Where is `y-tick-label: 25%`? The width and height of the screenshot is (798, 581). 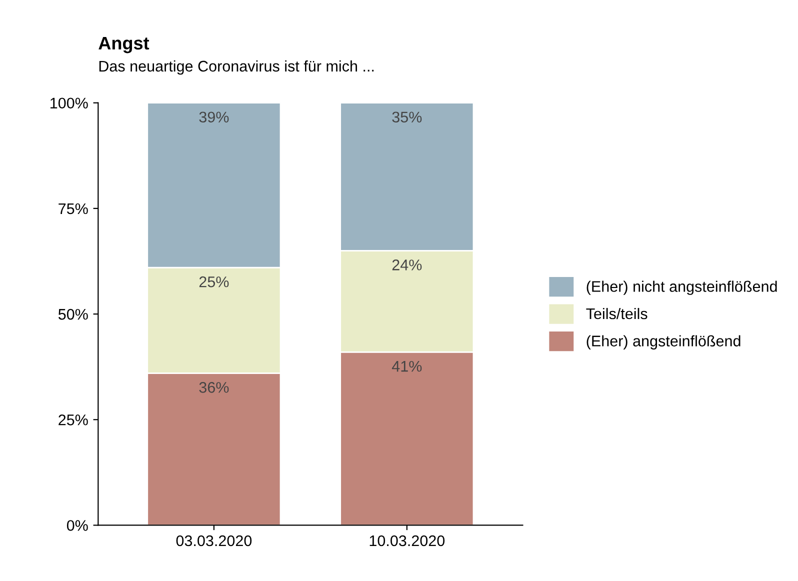 y-tick-label: 25% is located at coordinates (73, 420).